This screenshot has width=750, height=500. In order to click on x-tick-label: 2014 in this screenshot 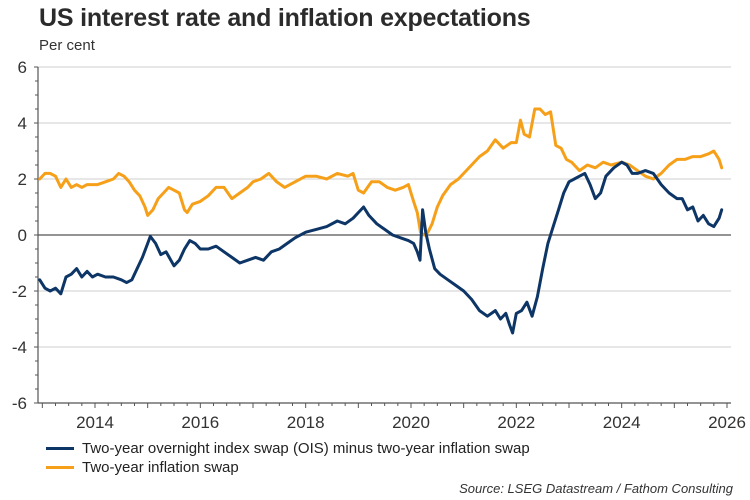, I will do `click(95, 422)`.